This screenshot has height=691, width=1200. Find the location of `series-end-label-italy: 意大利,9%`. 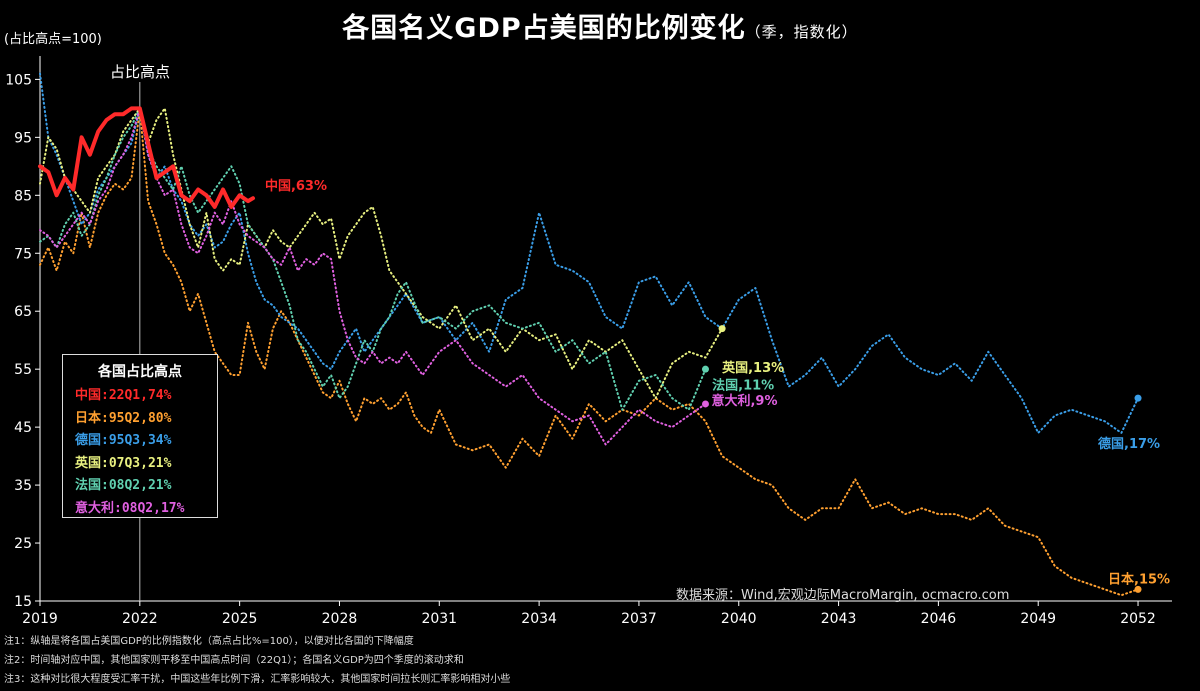

series-end-label-italy: 意大利,9% is located at coordinates (744, 401).